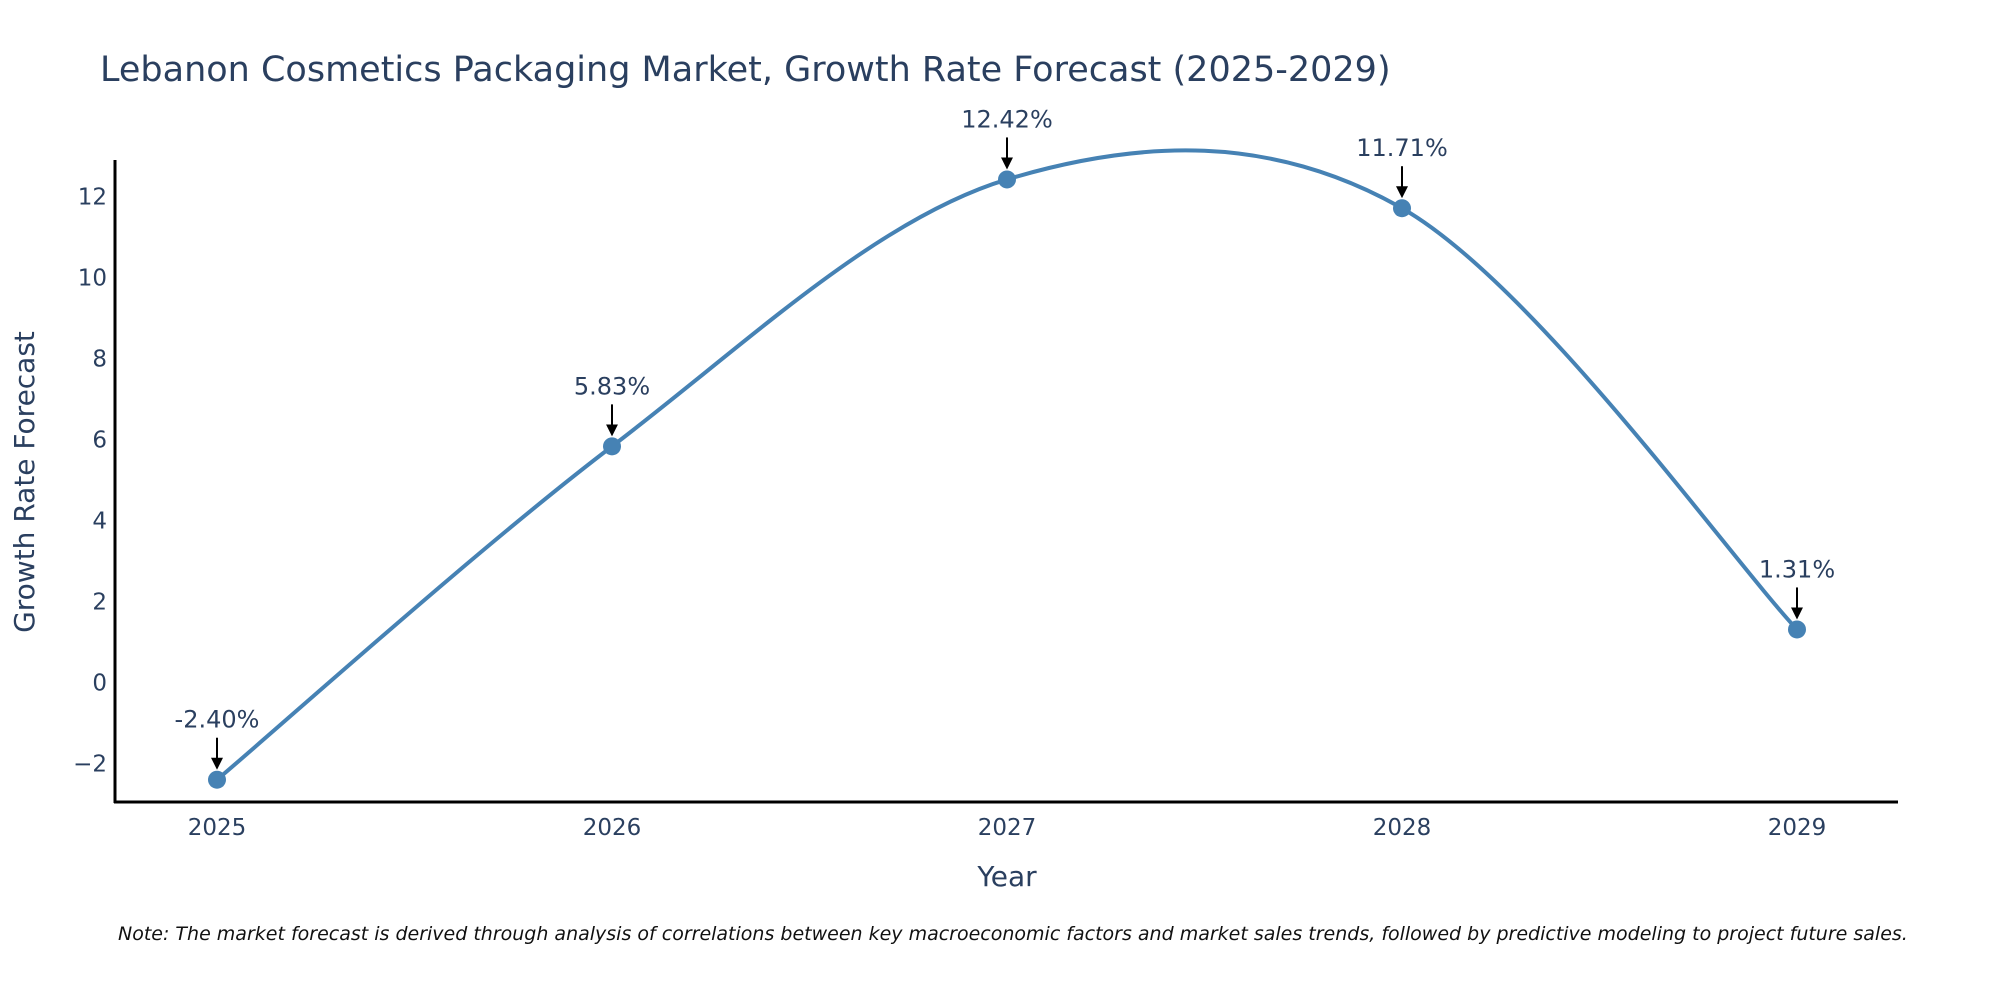 The width and height of the screenshot is (2000, 1000). What do you see at coordinates (1402, 148) in the screenshot?
I see `data-label: 11.71%` at bounding box center [1402, 148].